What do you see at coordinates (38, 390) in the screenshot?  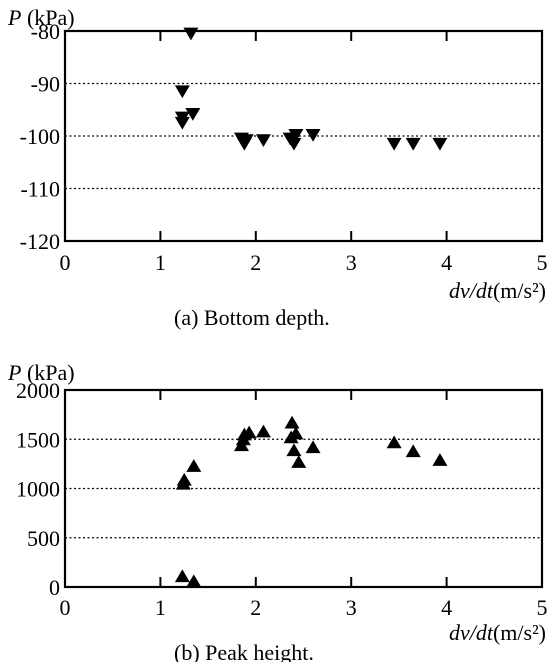 I see `y-tick-label: 2000` at bounding box center [38, 390].